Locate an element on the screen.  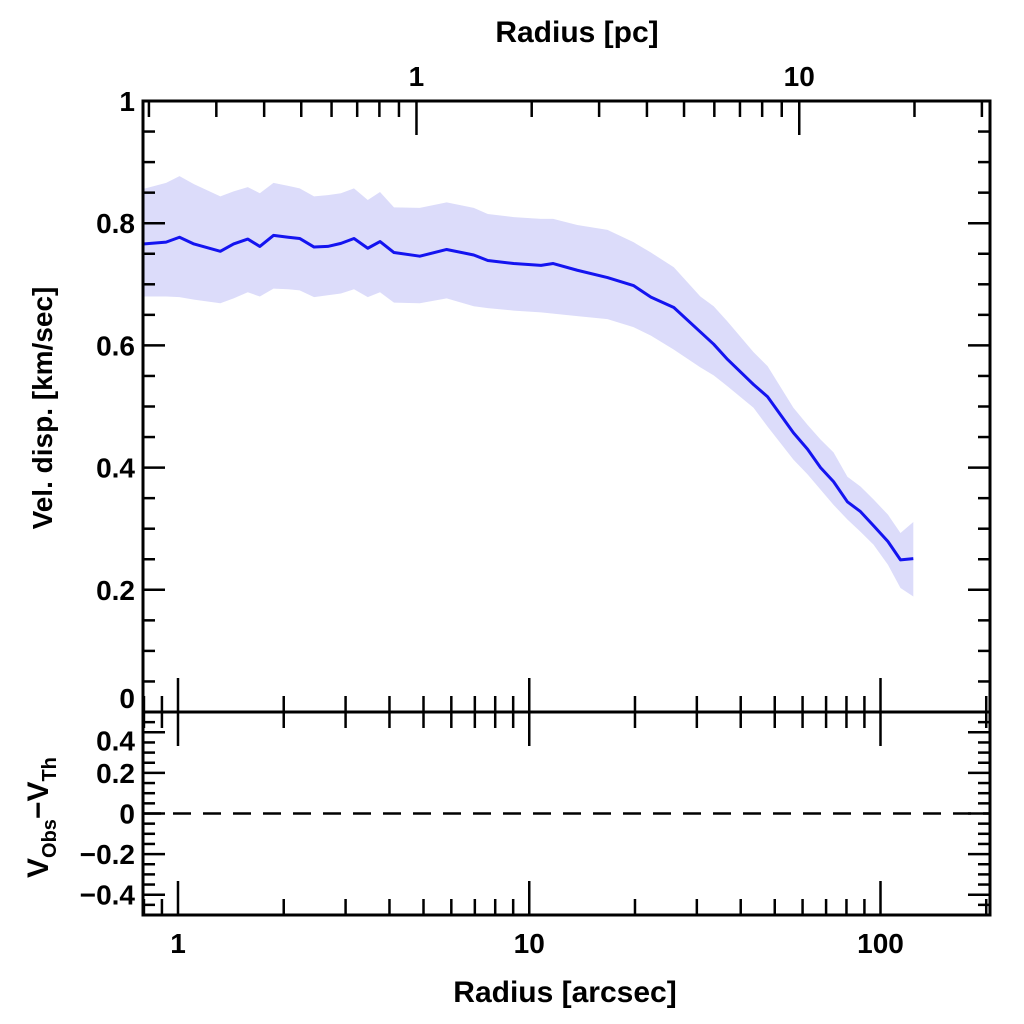
main-y-tick-label: 0.8 is located at coordinates (115, 223).